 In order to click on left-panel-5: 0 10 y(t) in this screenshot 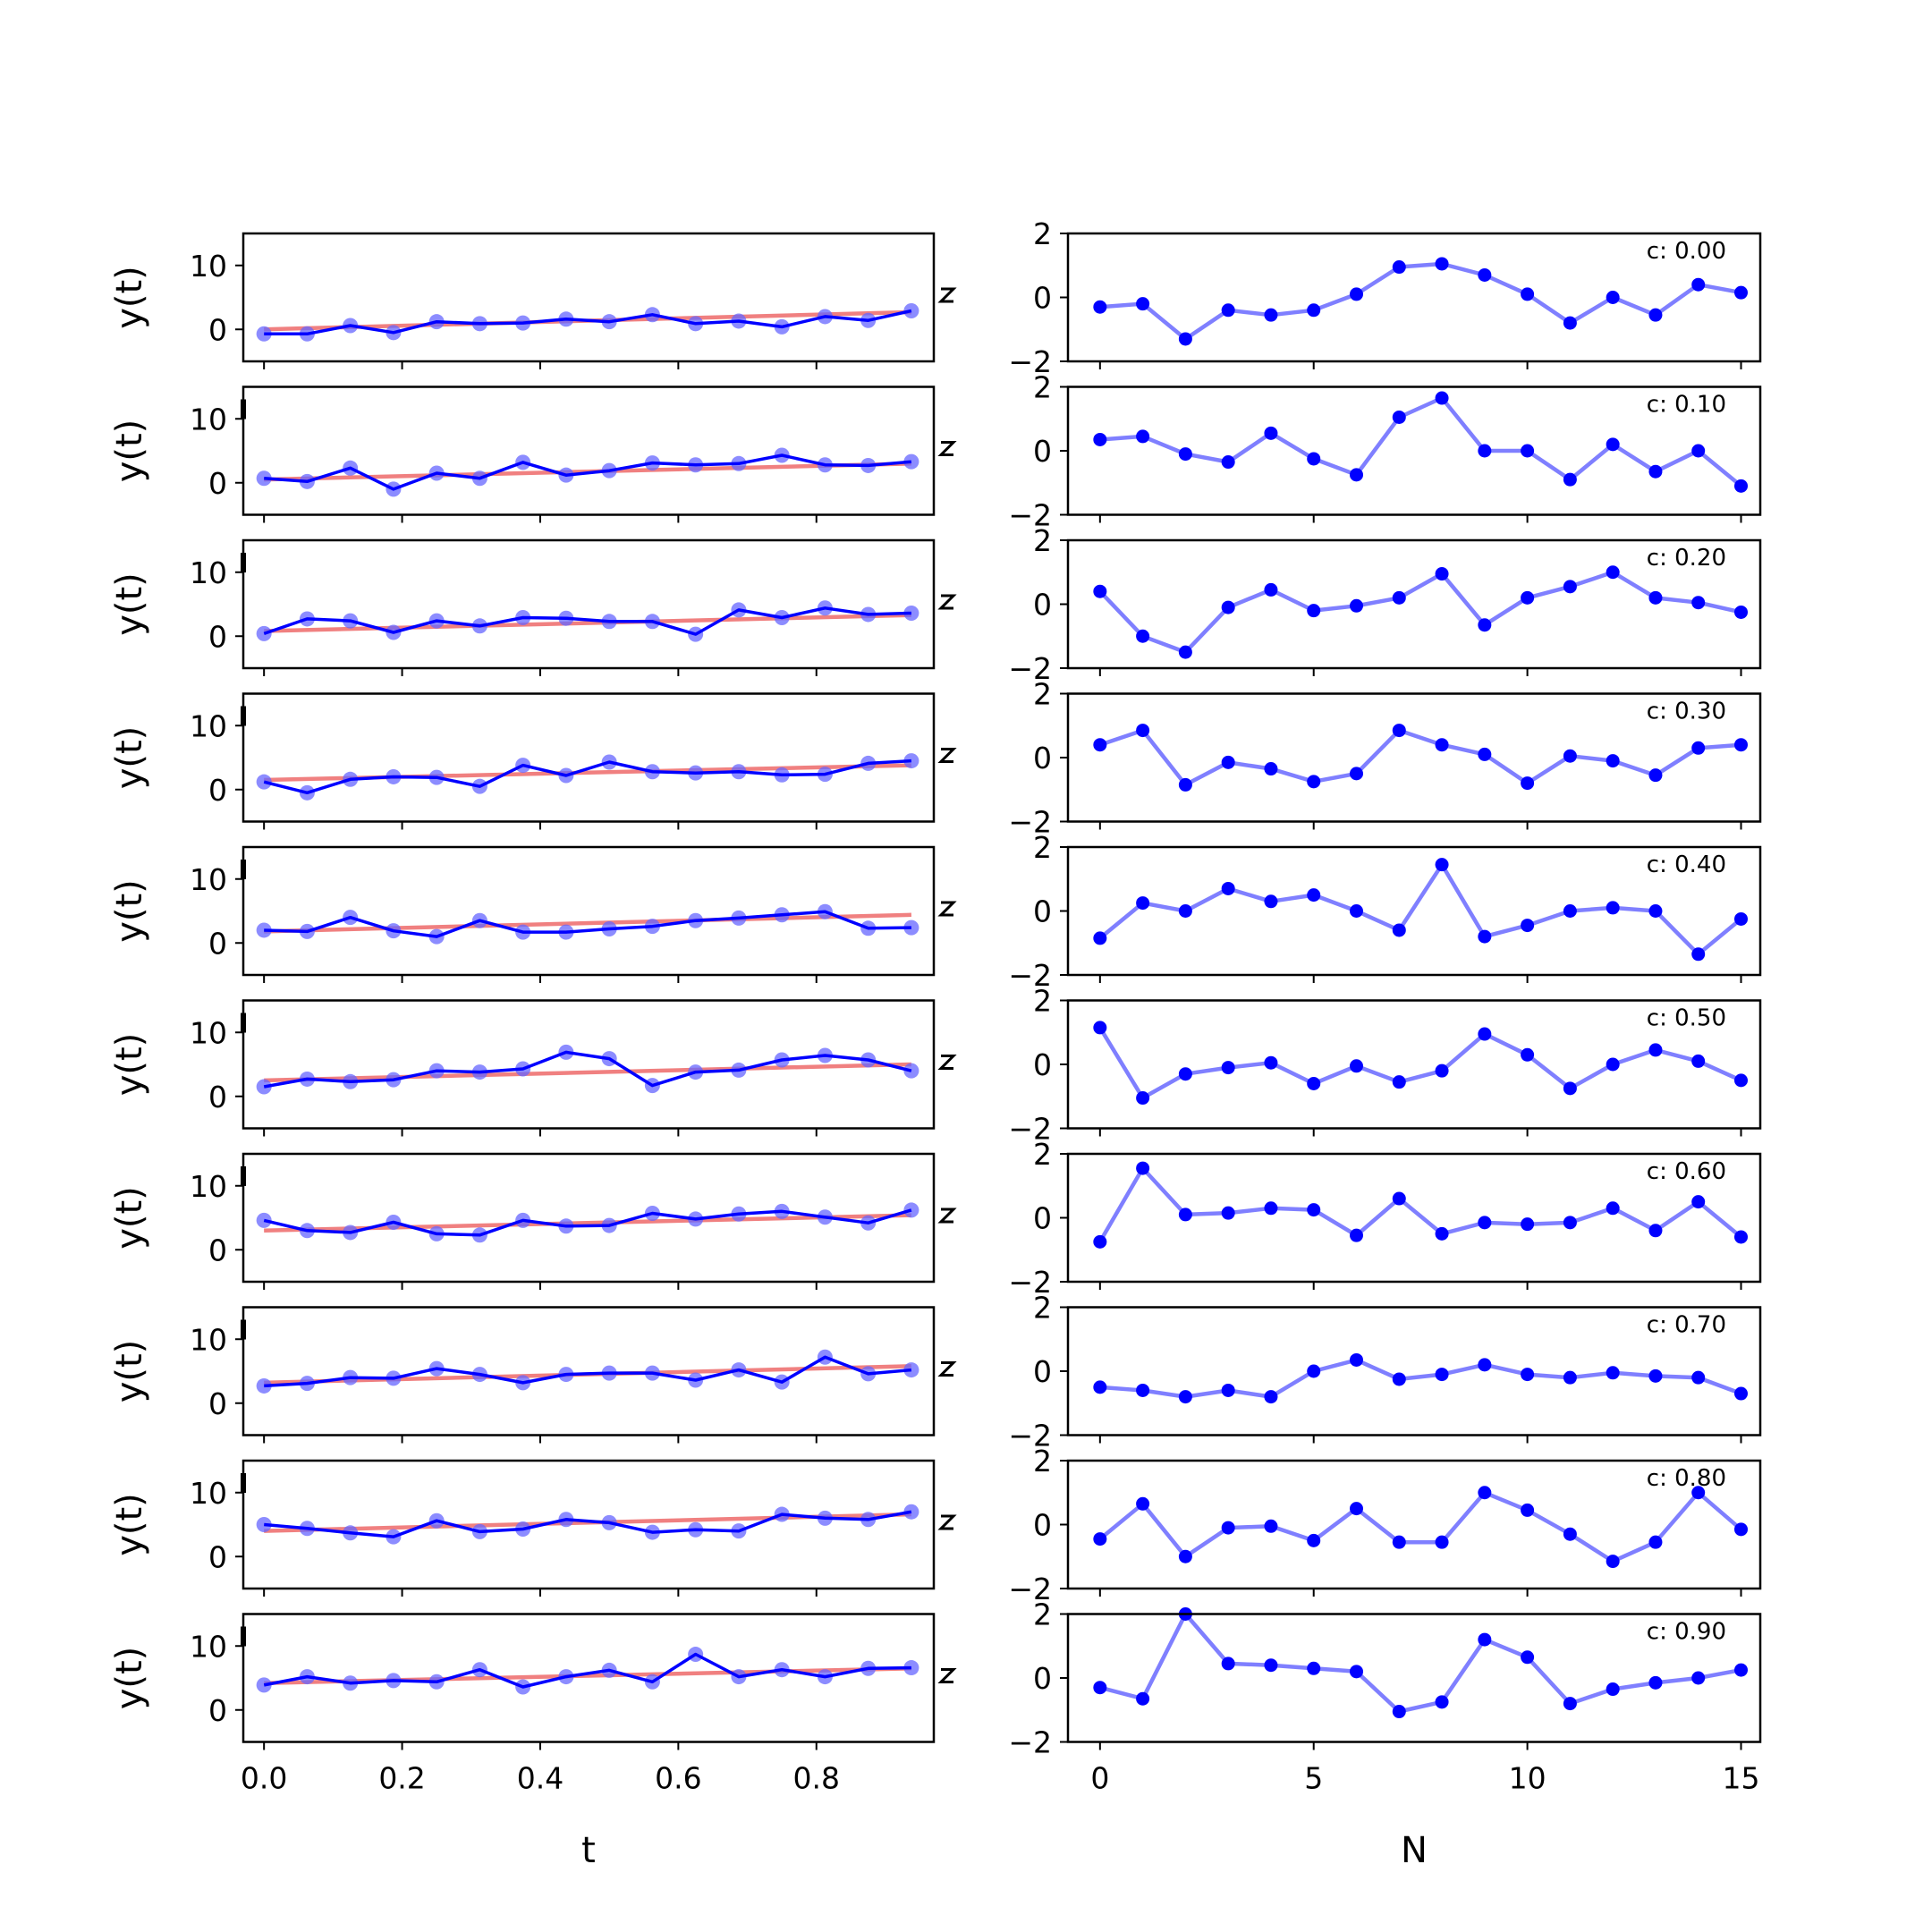, I will do `click(533, 1068)`.